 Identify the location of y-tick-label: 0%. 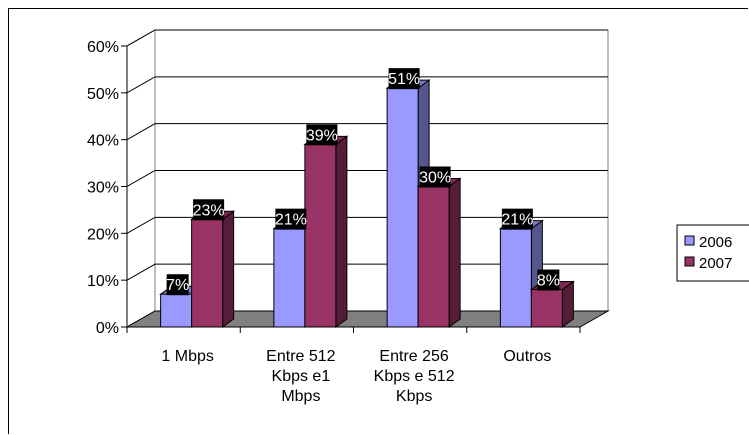
(107, 328).